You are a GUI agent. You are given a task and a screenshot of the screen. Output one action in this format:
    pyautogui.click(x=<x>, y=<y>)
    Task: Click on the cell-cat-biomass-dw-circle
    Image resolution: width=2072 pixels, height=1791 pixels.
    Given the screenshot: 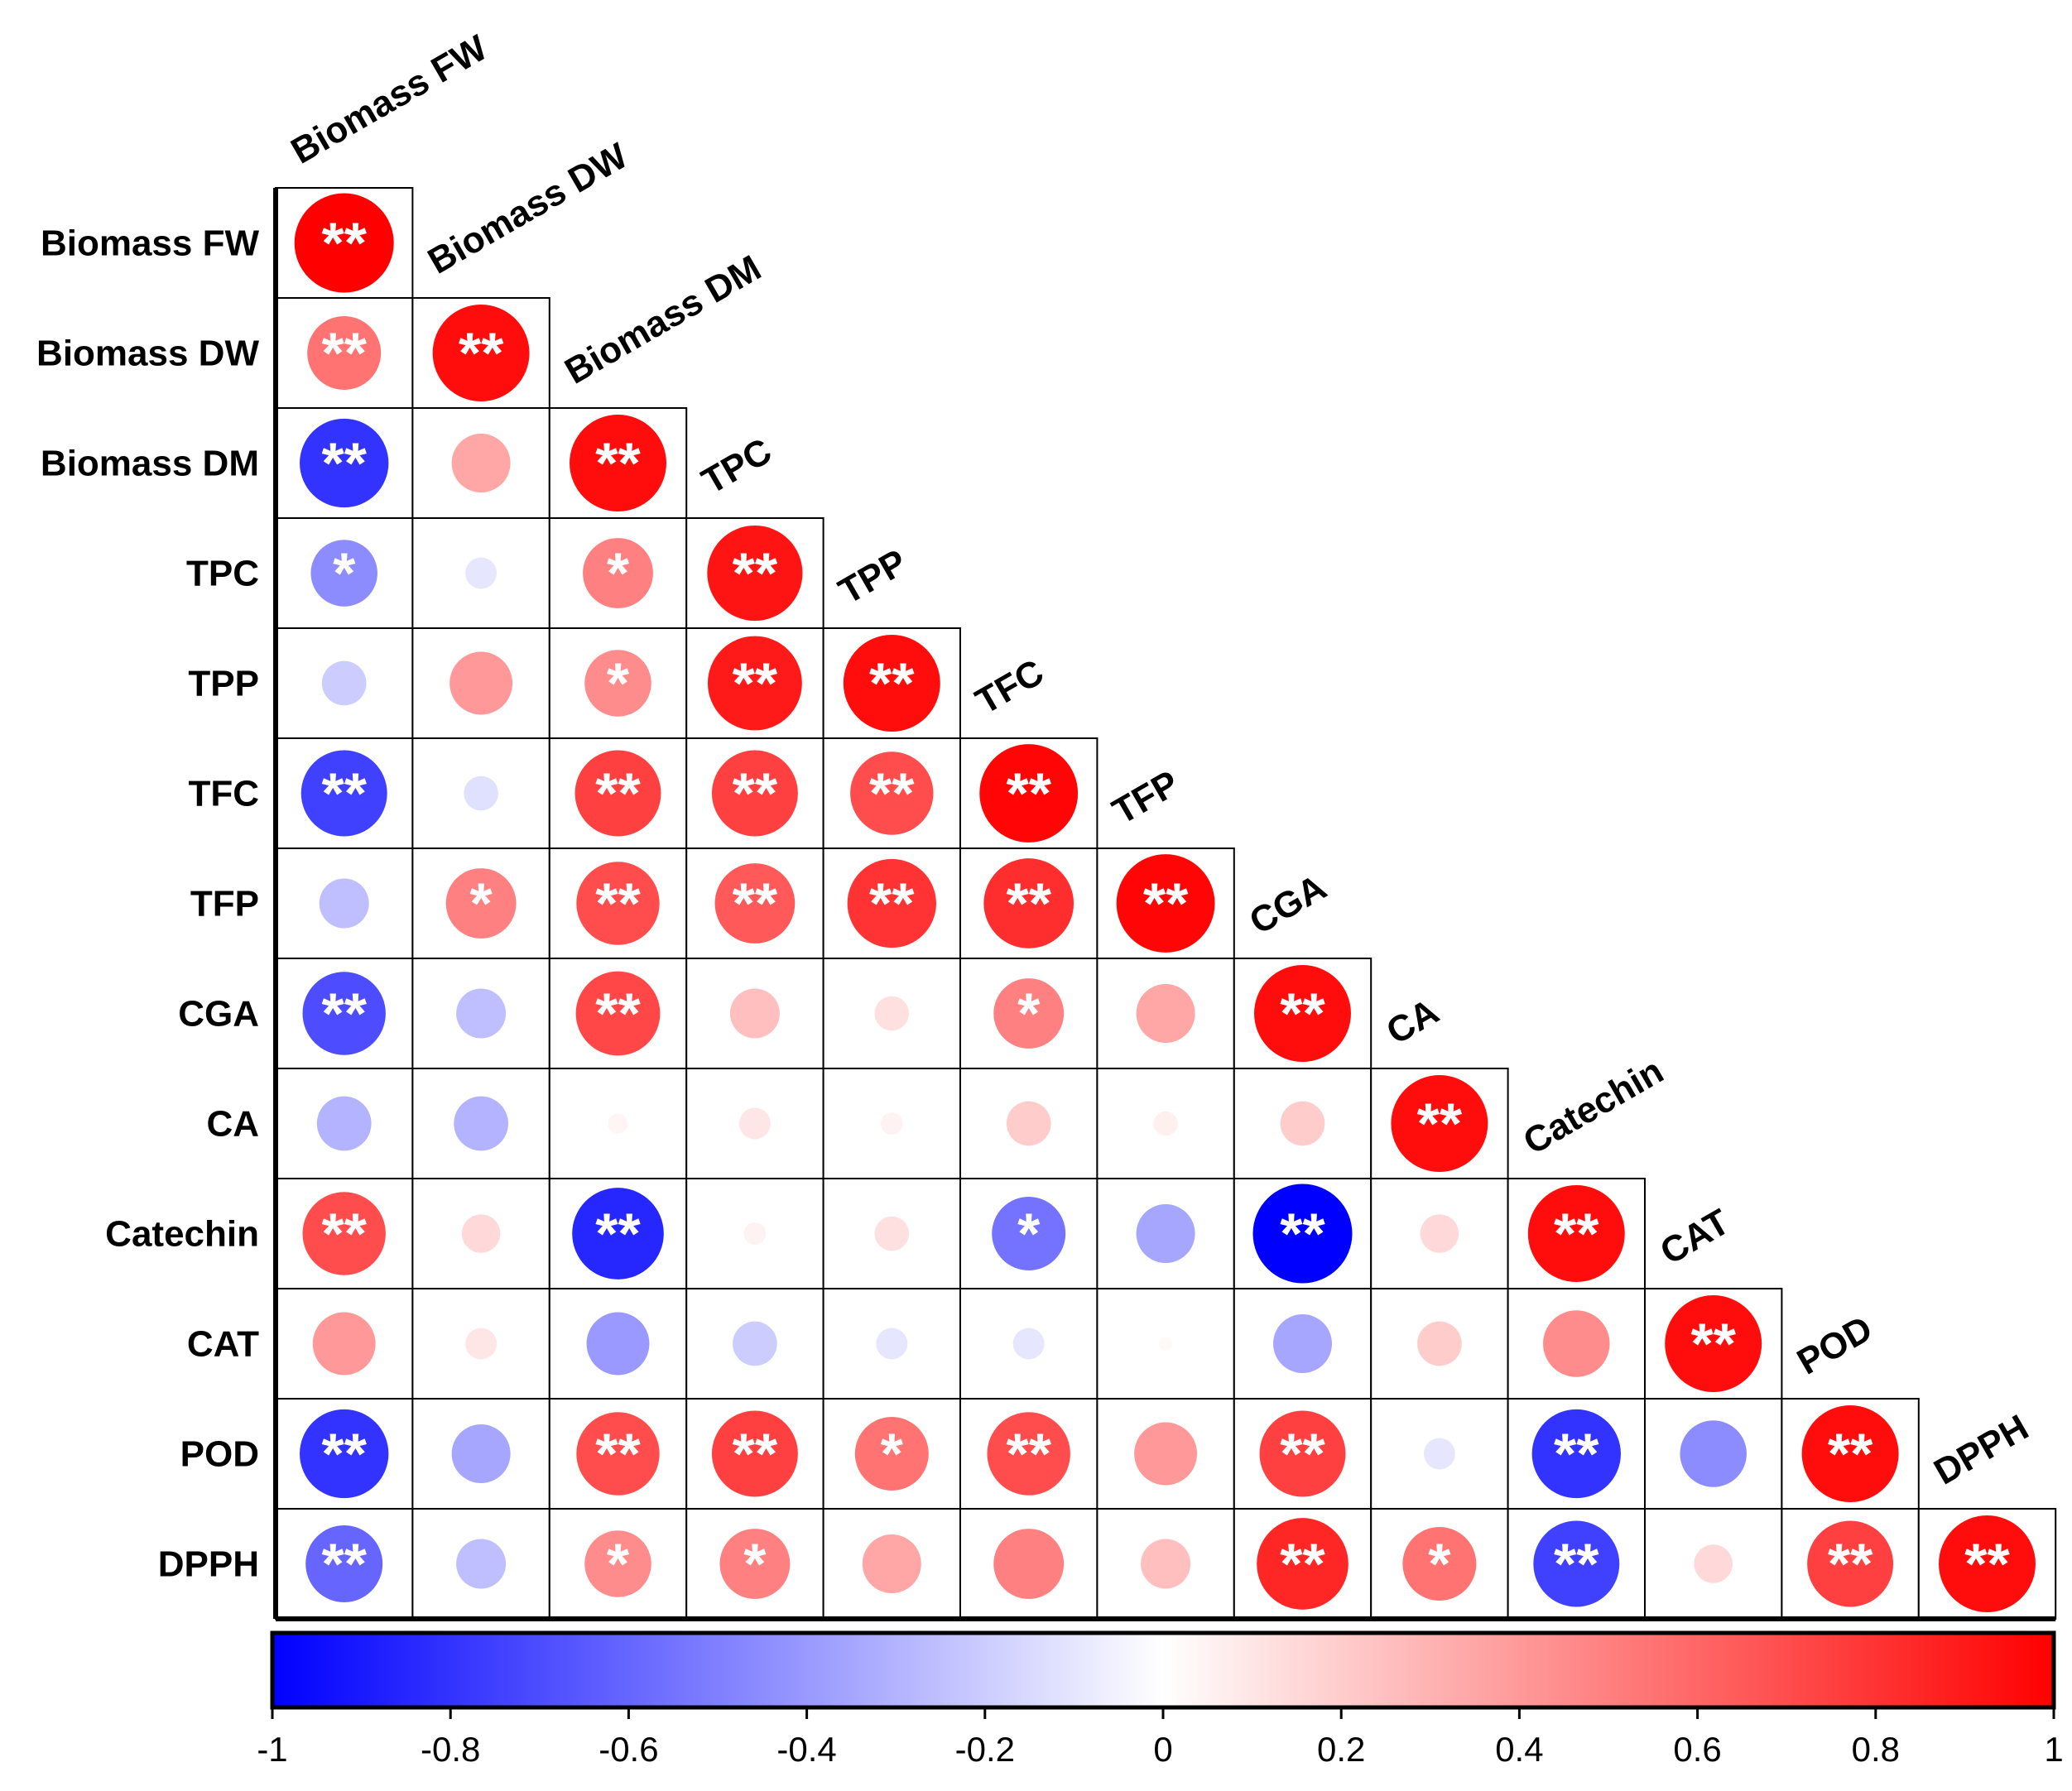 What is the action you would take?
    pyautogui.click(x=481, y=1344)
    